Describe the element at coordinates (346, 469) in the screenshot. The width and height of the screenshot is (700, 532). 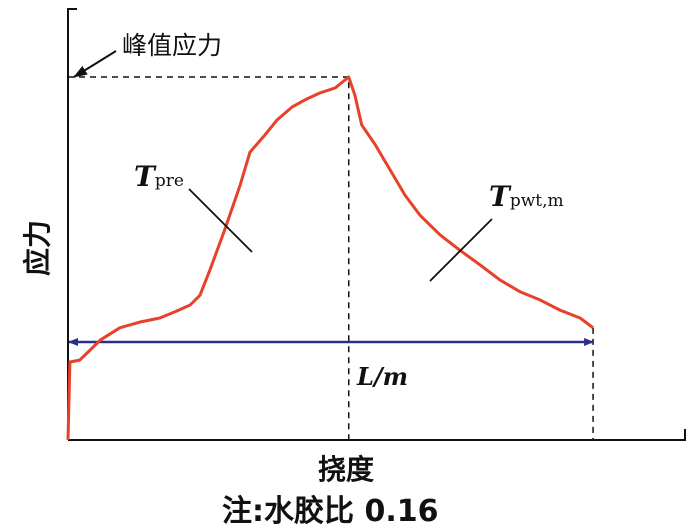
I see `x-axis-label: 挠度` at that location.